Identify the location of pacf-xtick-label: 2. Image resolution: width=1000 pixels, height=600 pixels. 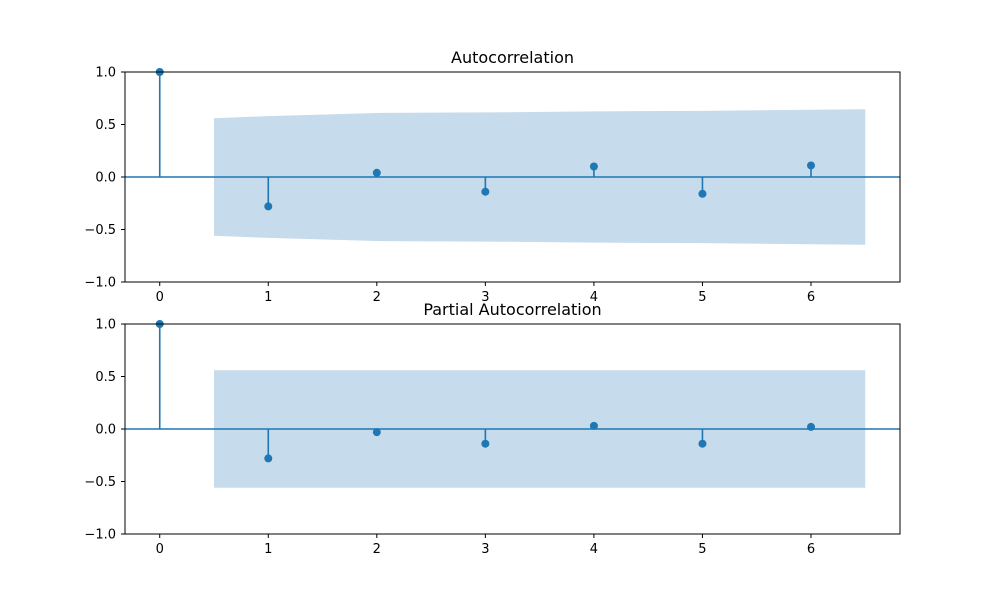
(377, 549).